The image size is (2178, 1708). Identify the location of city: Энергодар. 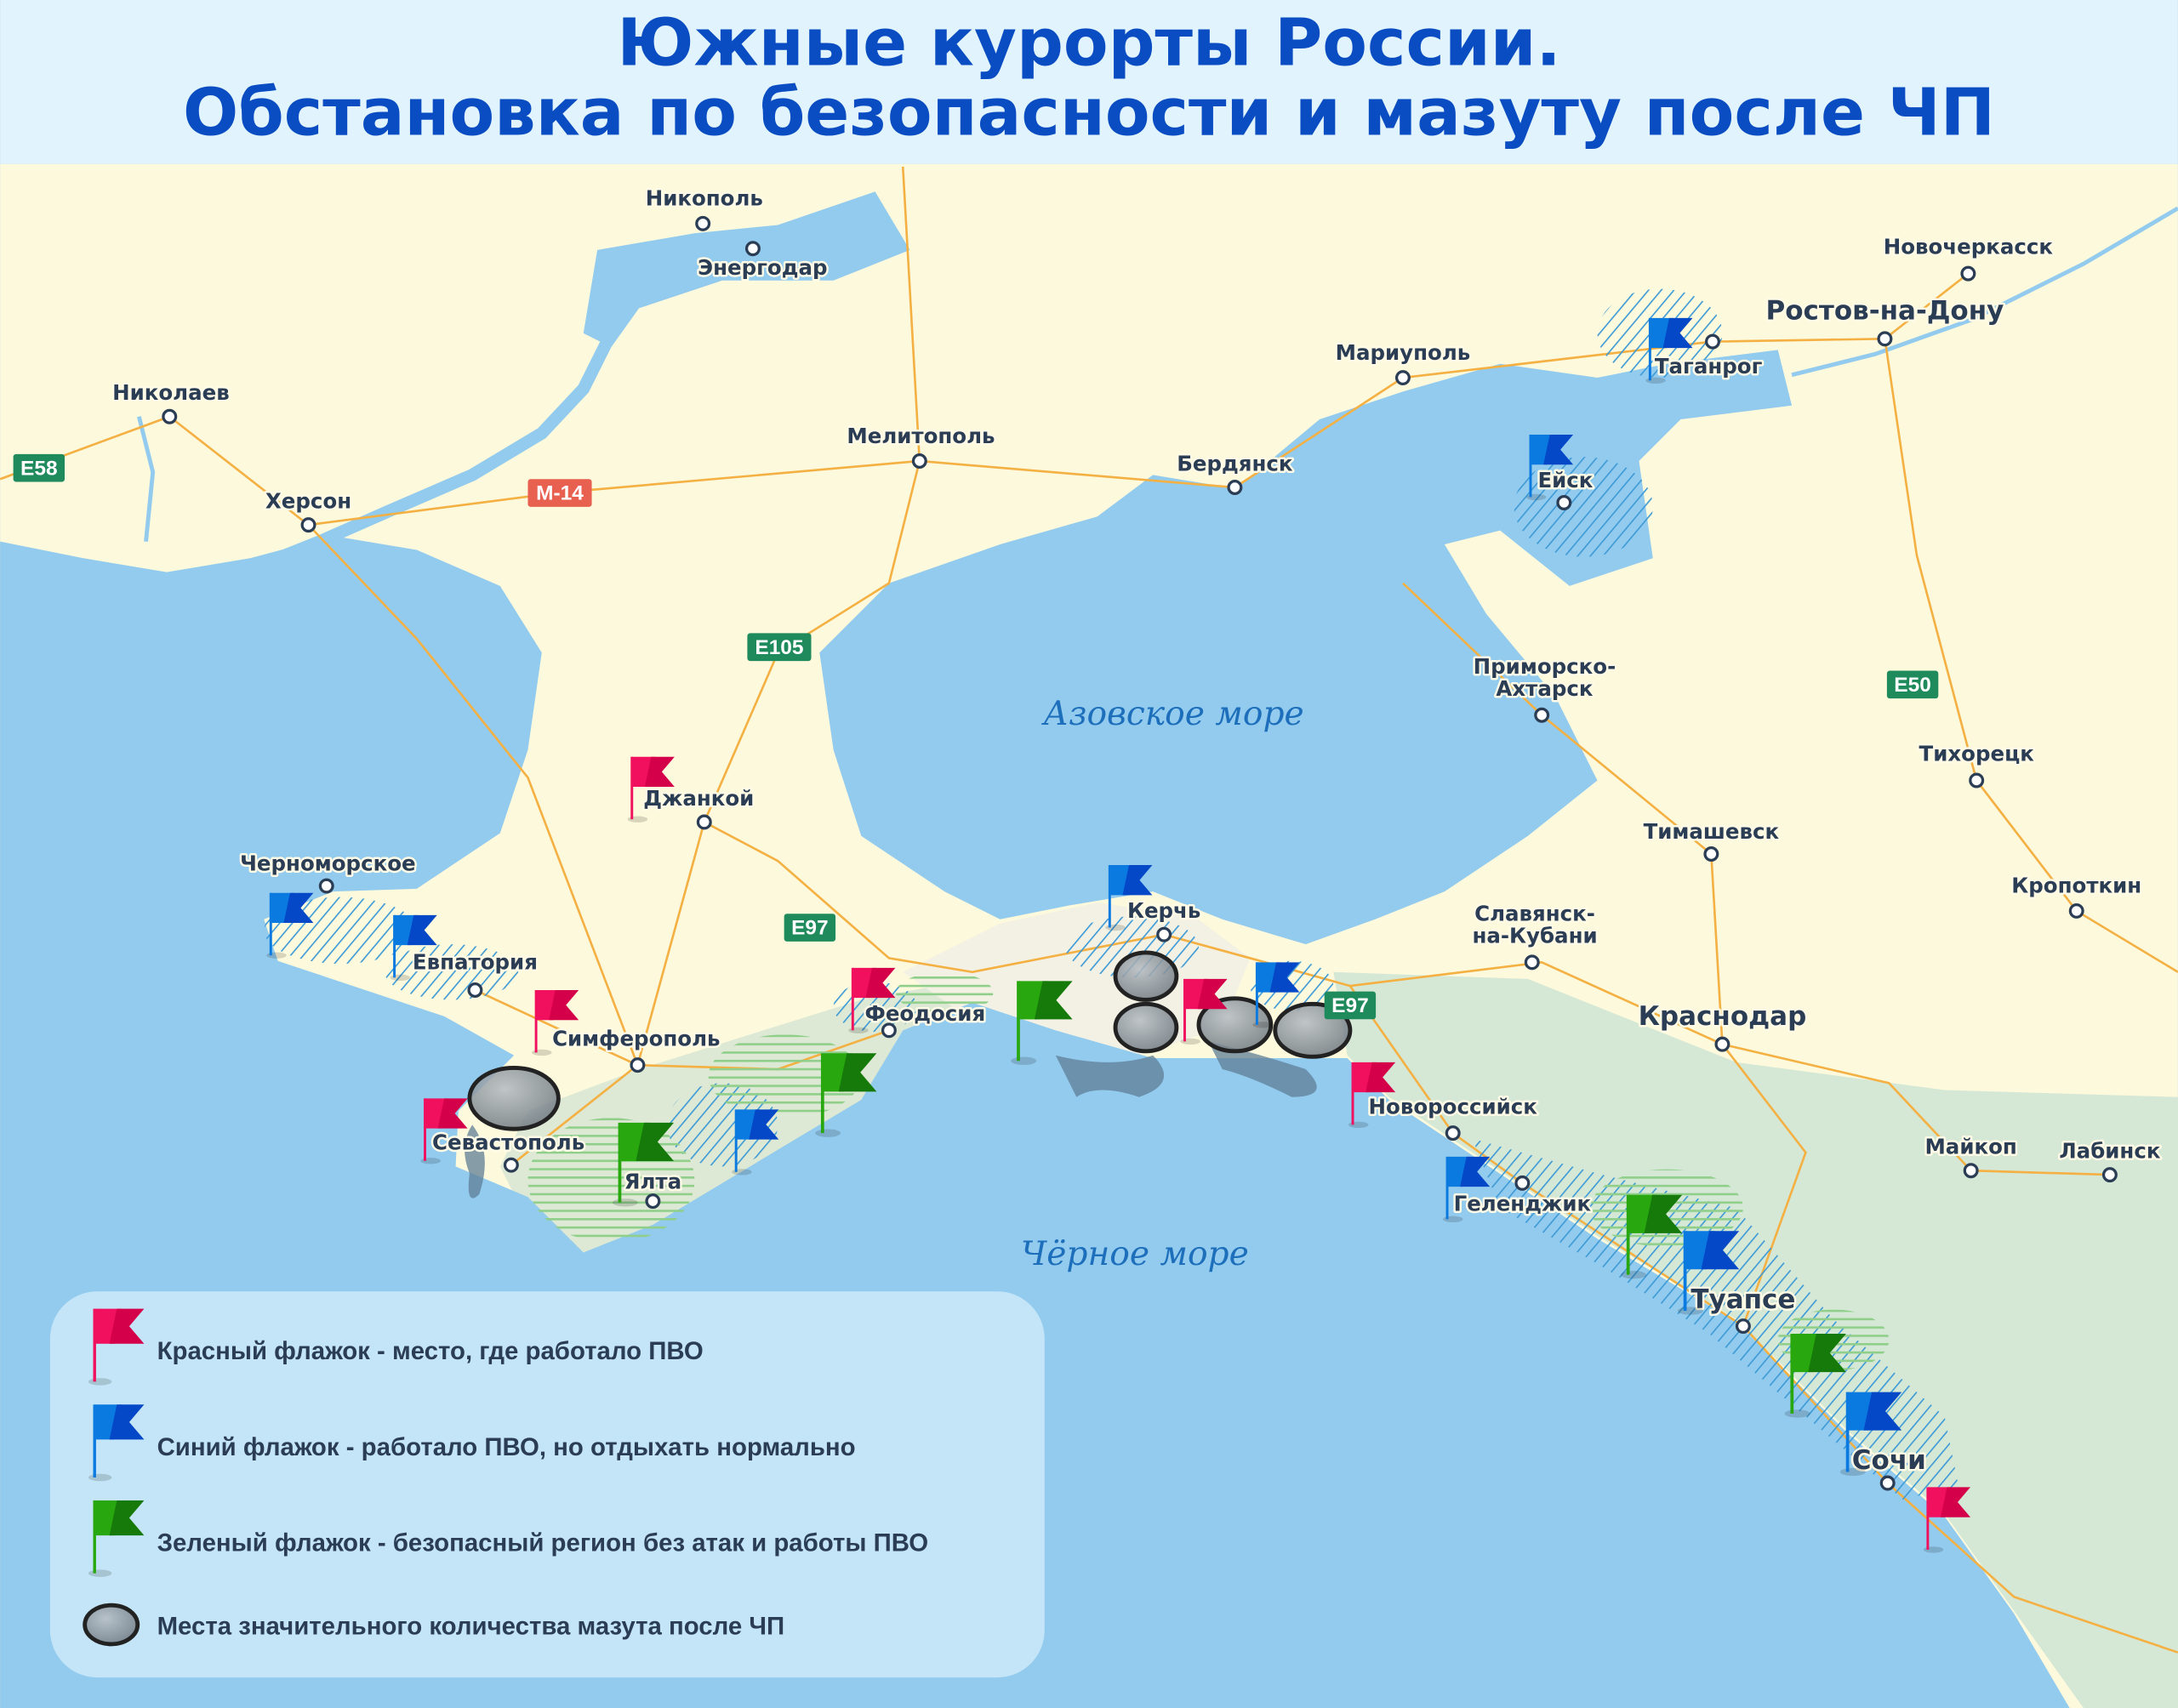
(763, 261).